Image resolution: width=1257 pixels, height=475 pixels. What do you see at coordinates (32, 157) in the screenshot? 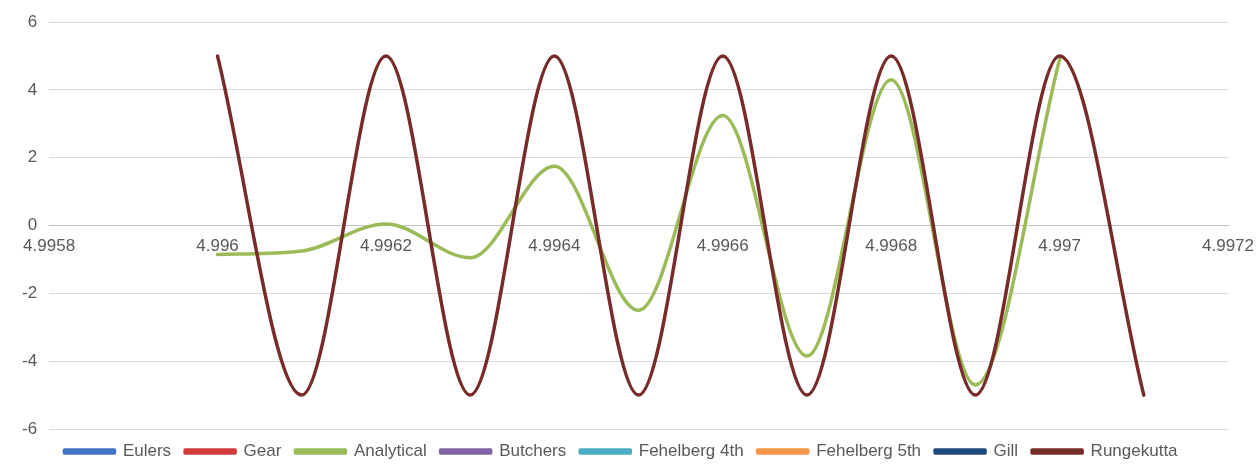
I see `y-tick-label: 2` at bounding box center [32, 157].